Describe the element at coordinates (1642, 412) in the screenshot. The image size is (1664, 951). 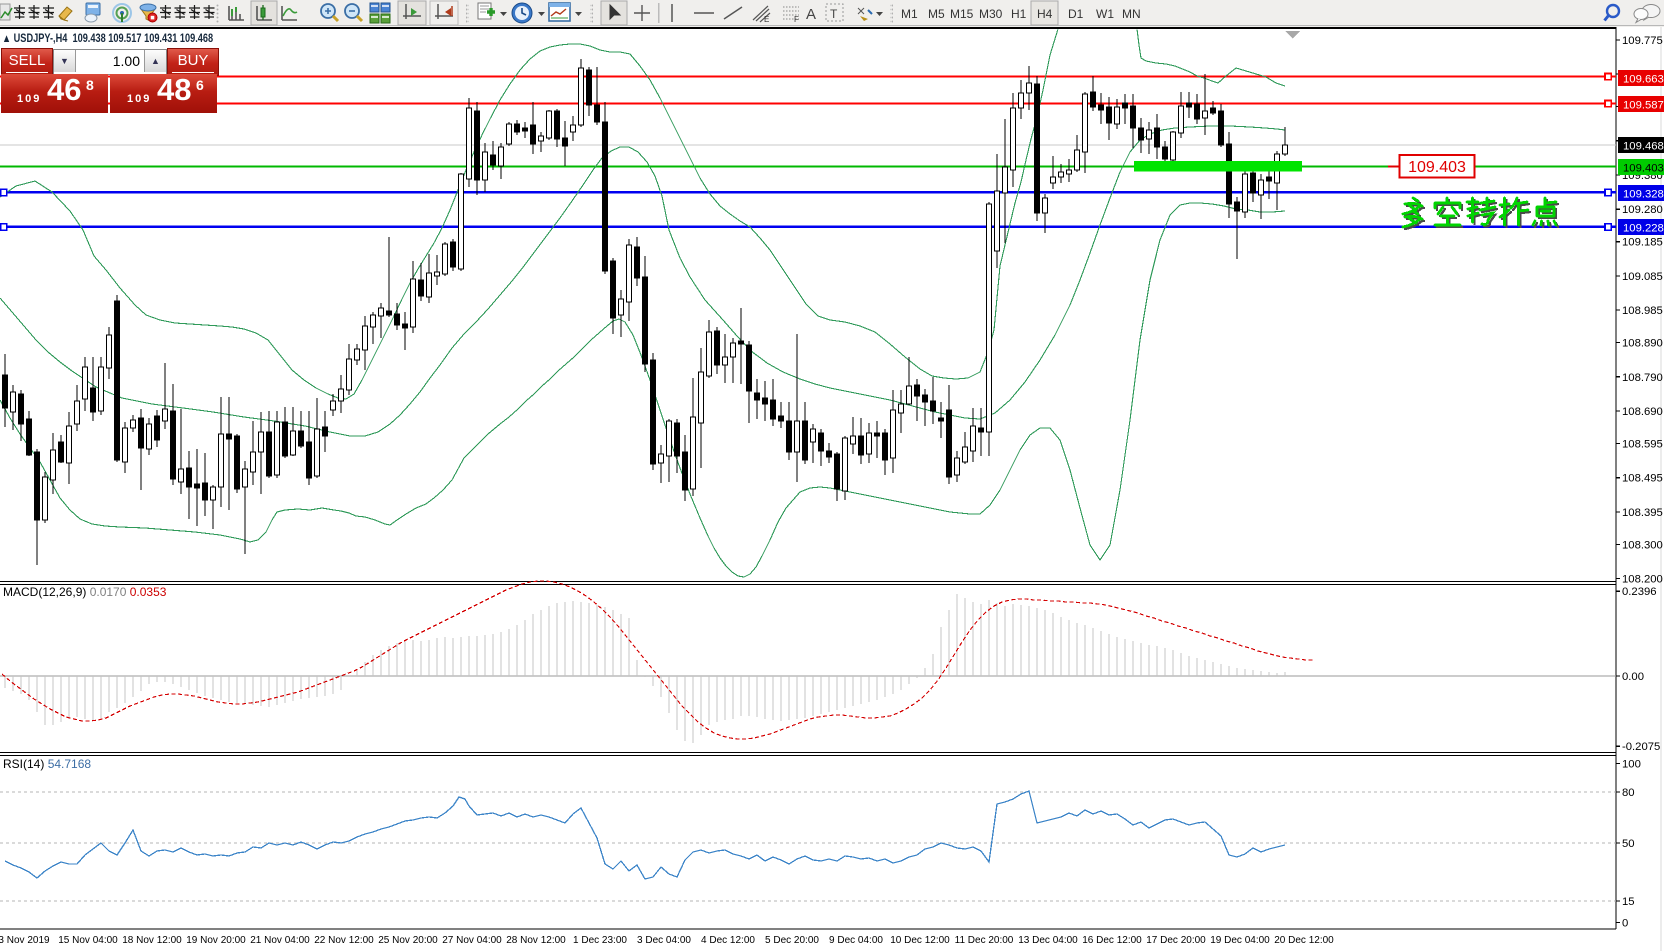
I see `svg-text: 108.690` at that location.